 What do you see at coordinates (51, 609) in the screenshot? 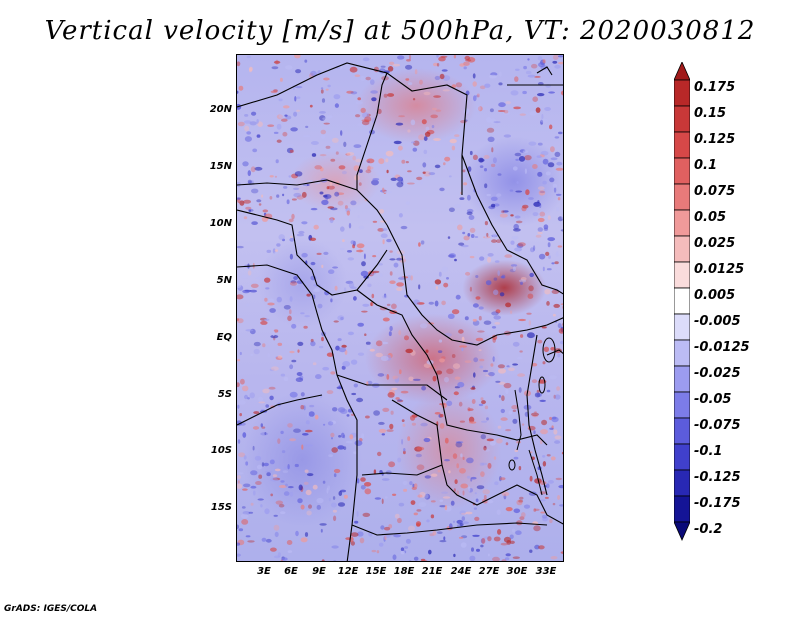
I see `grads-credit: GrADS: IGES/COLA` at bounding box center [51, 609].